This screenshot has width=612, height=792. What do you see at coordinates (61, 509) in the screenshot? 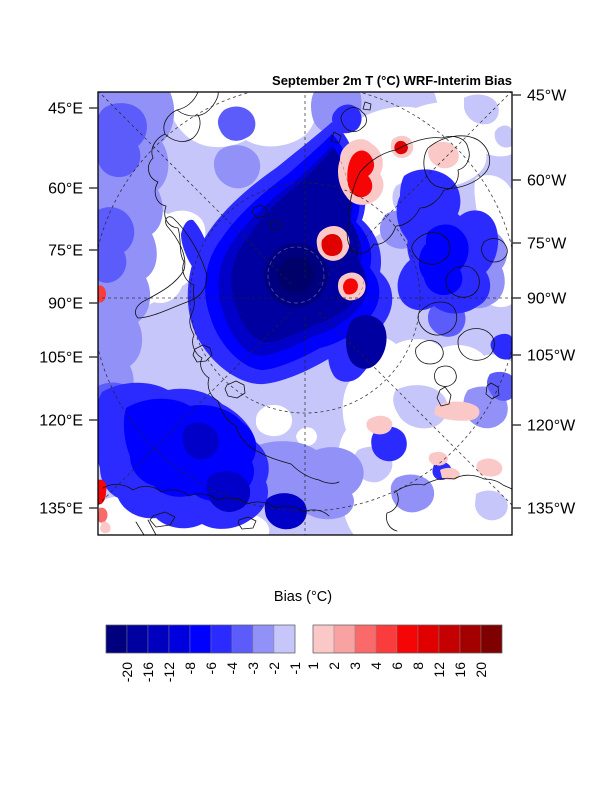
I see `lon-label-left-6: 135°E` at bounding box center [61, 509].